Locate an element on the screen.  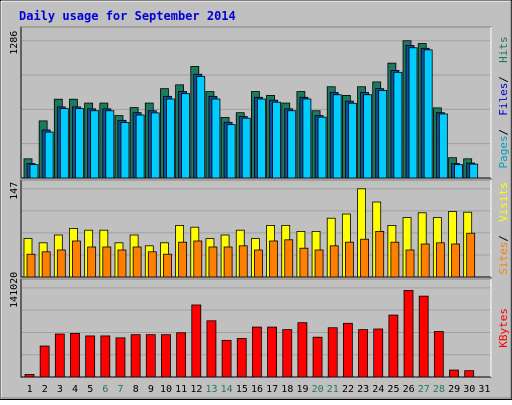
legend-files: Files is located at coordinates (503, 99).